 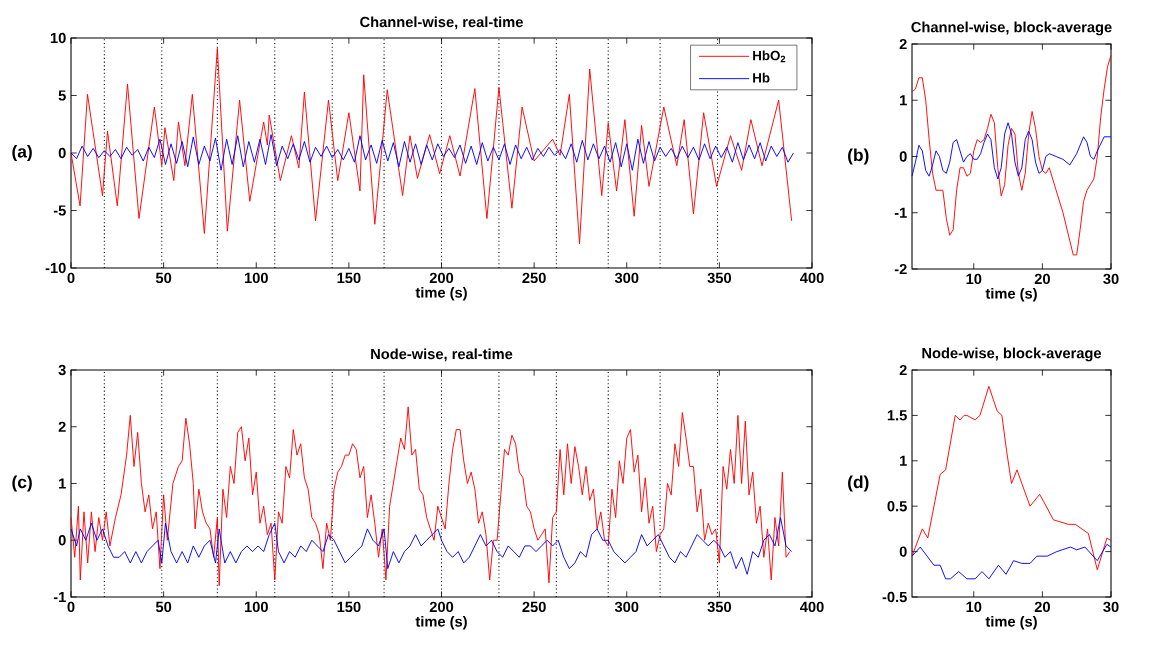 I want to click on text: (b), so click(x=858, y=156).